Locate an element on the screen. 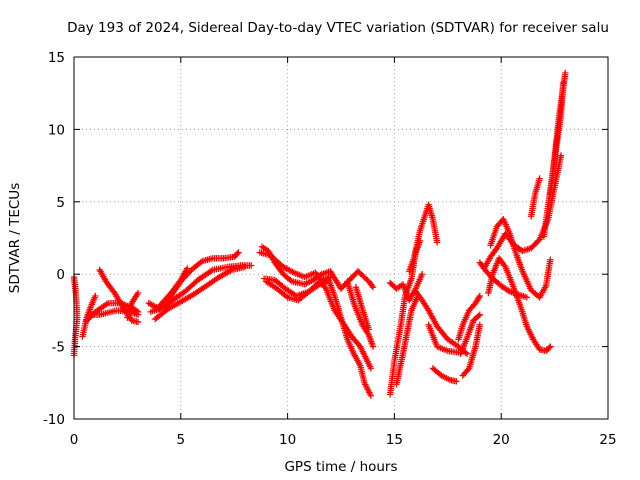  x-tick-label: 25 is located at coordinates (607, 440).